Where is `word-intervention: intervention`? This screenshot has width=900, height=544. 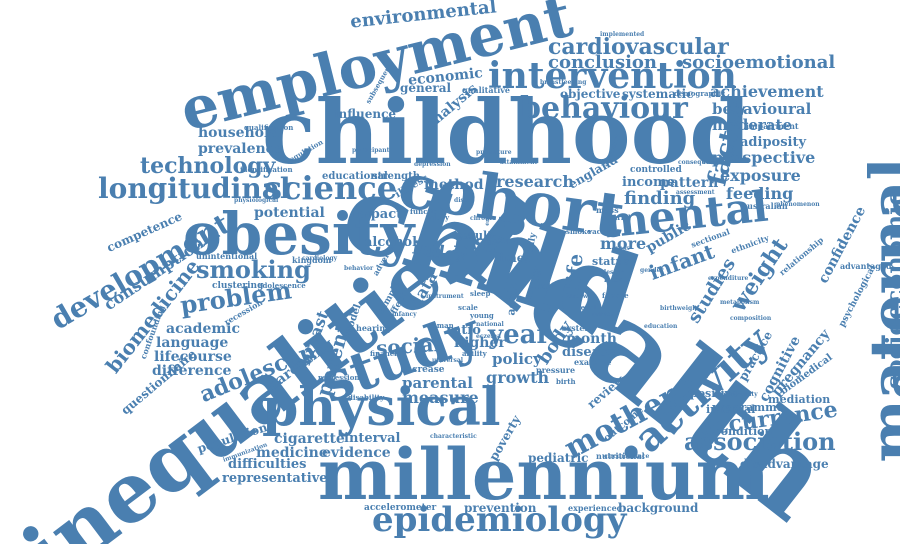 word-intervention: intervention is located at coordinates (612, 76).